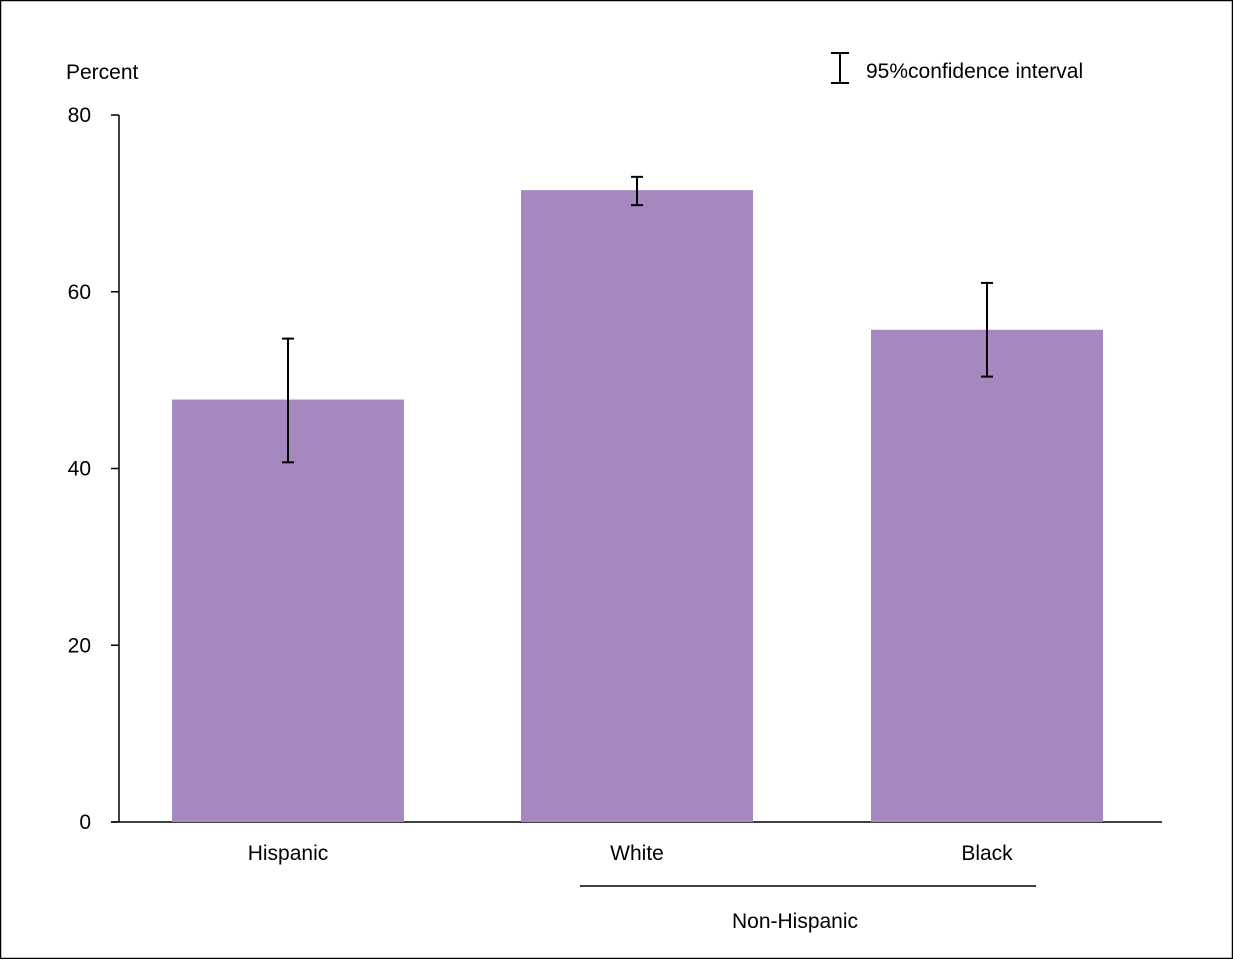 This screenshot has width=1233, height=964. What do you see at coordinates (987, 853) in the screenshot?
I see `x-tick-label-black: Black` at bounding box center [987, 853].